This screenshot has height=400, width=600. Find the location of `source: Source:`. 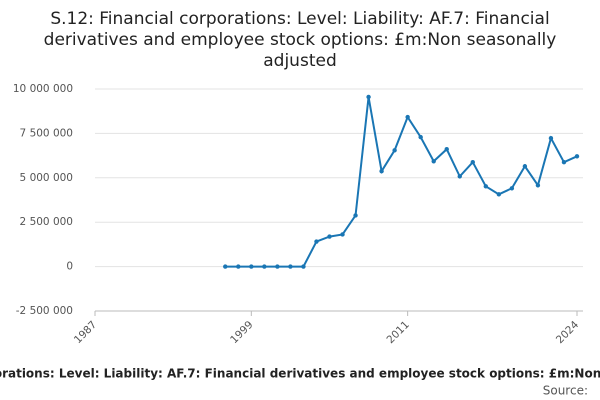

source: Source: is located at coordinates (565, 391).